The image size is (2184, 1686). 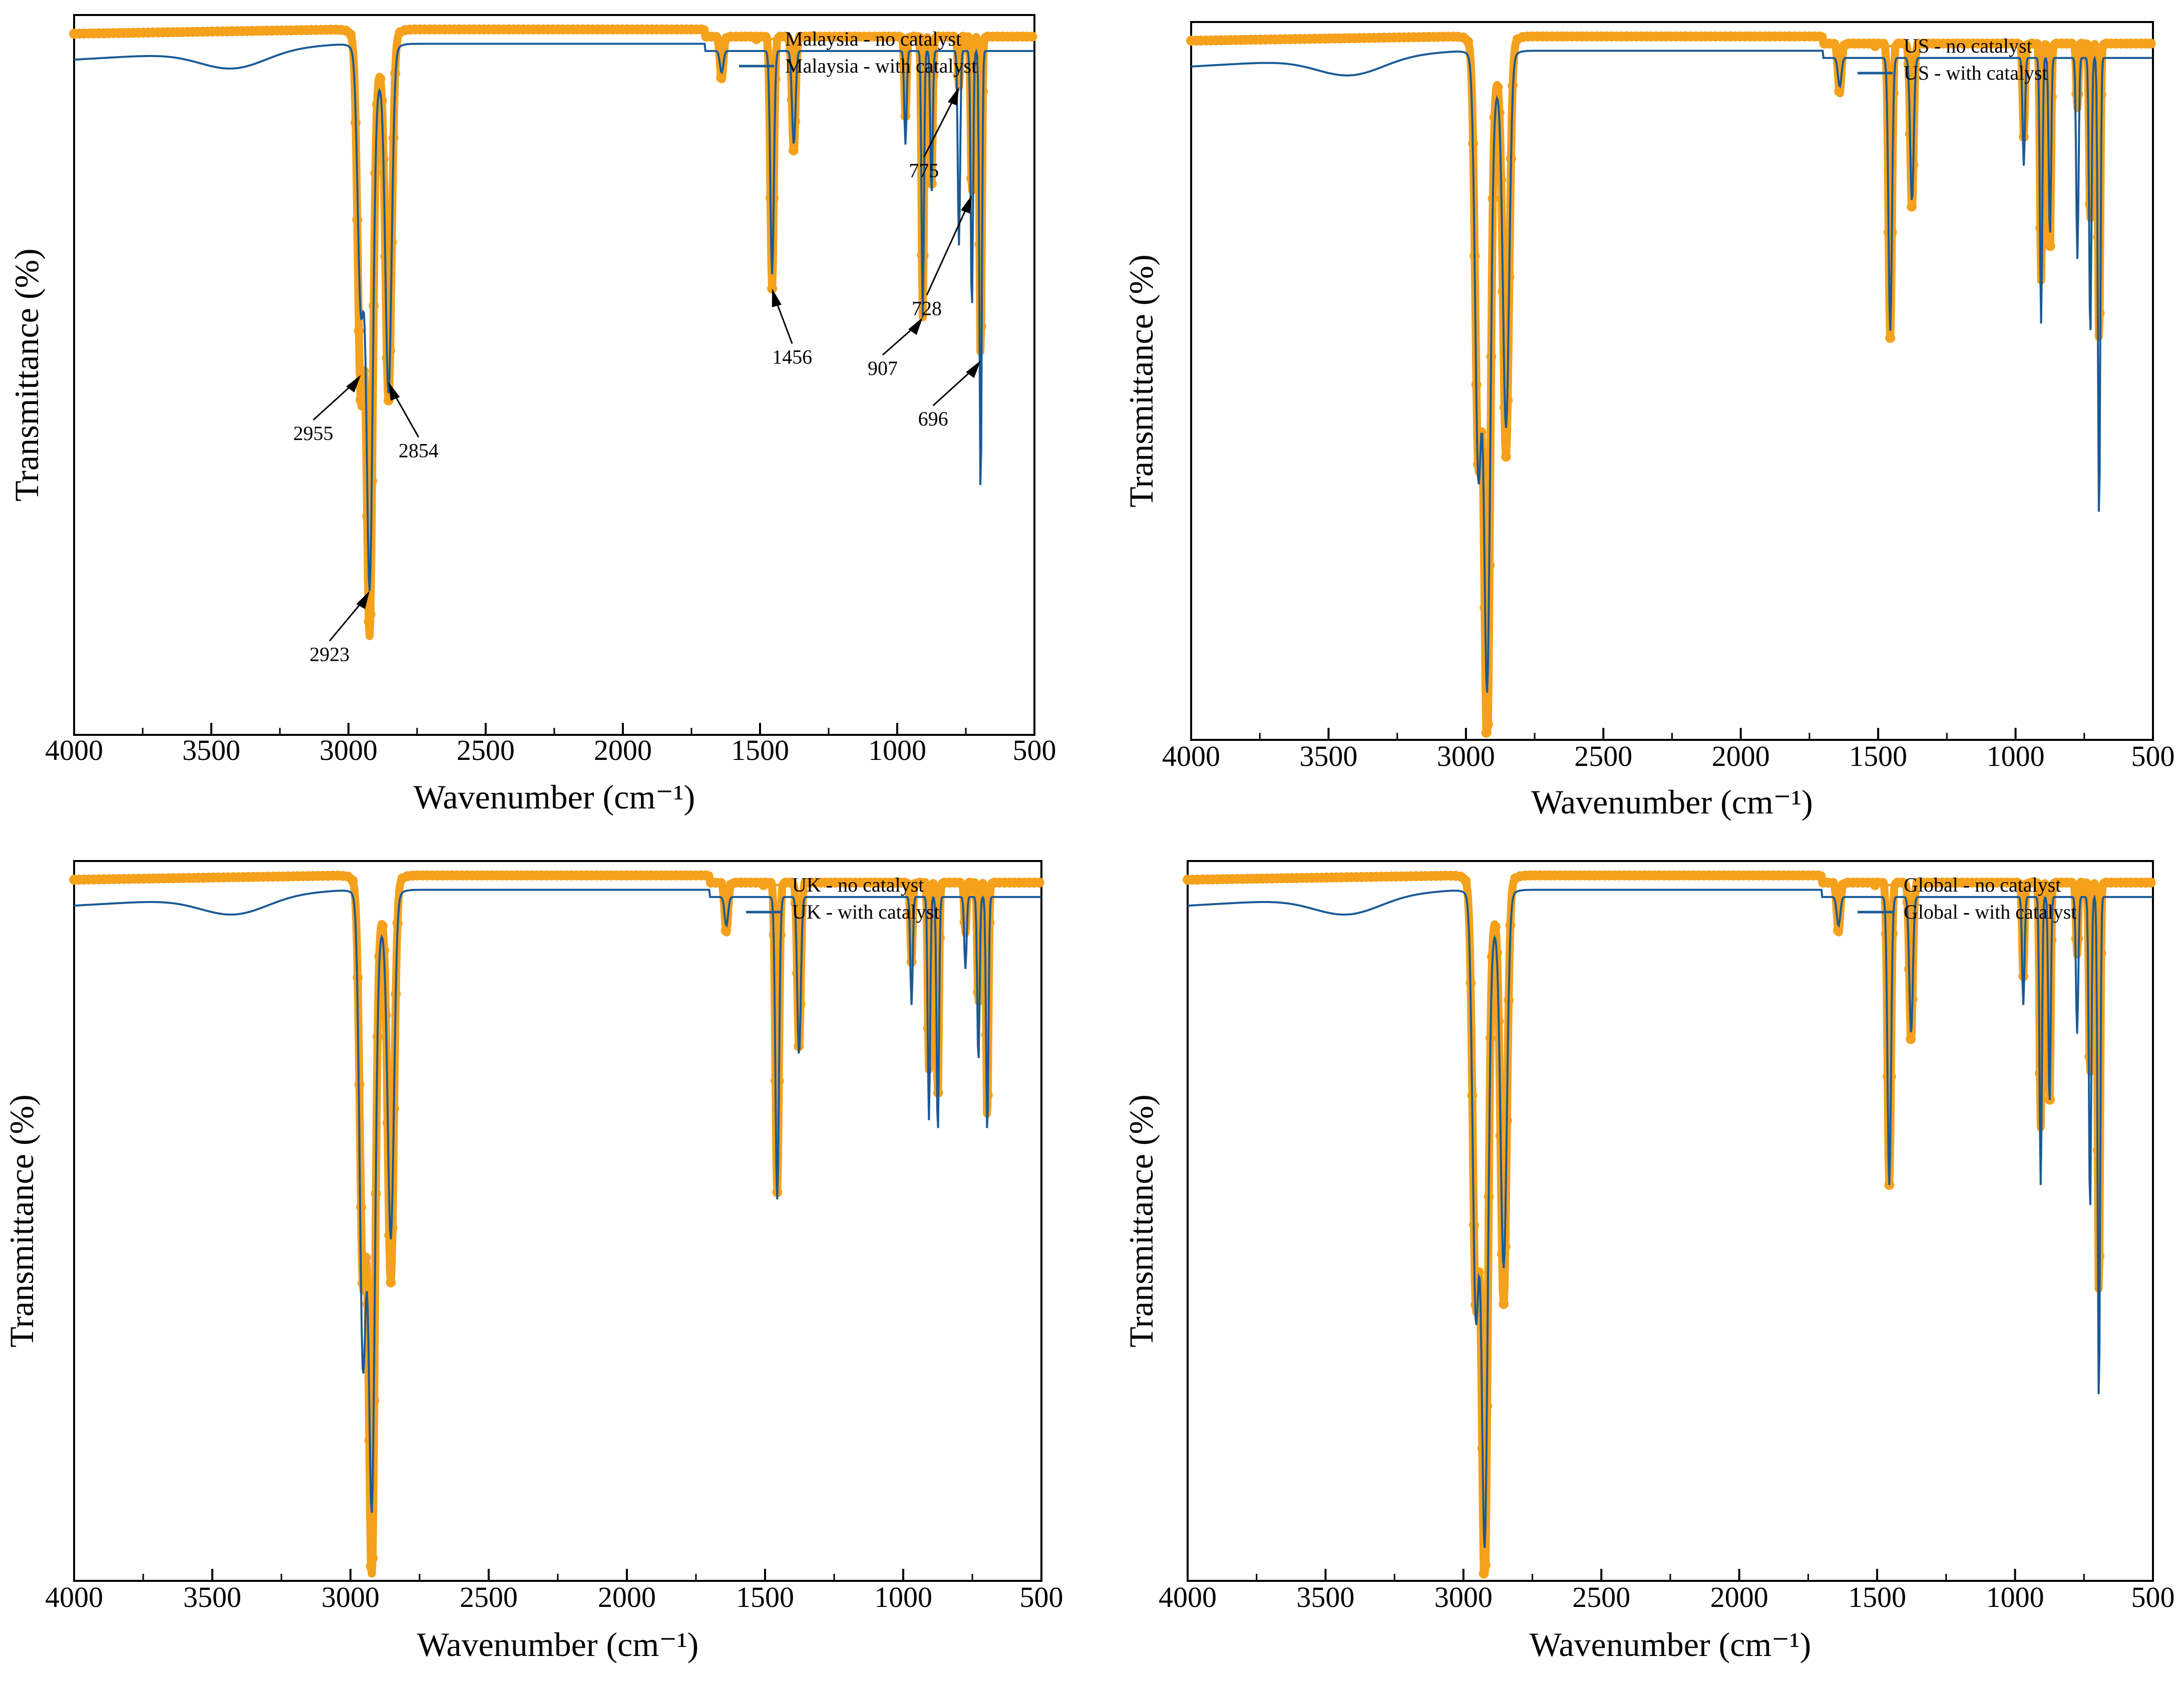 What do you see at coordinates (842, 898) in the screenshot?
I see `legend: UK - no catalyst UK - with catalyst` at bounding box center [842, 898].